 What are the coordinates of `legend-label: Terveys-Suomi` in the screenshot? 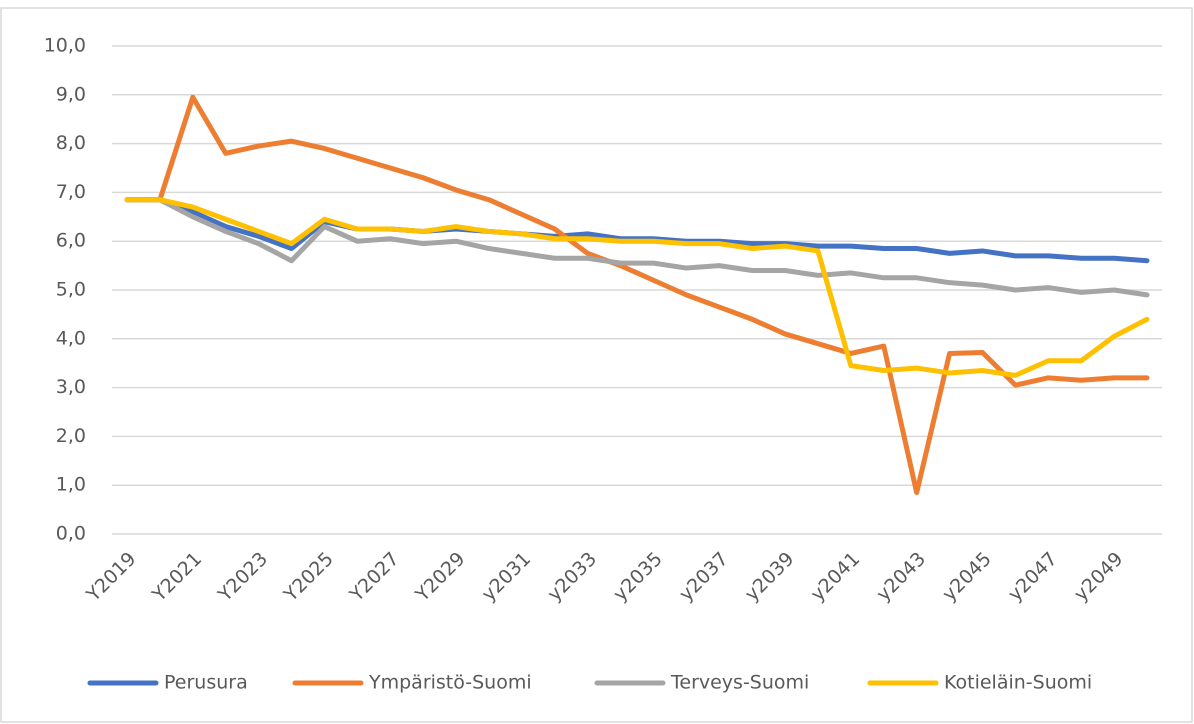 It's located at (739, 683).